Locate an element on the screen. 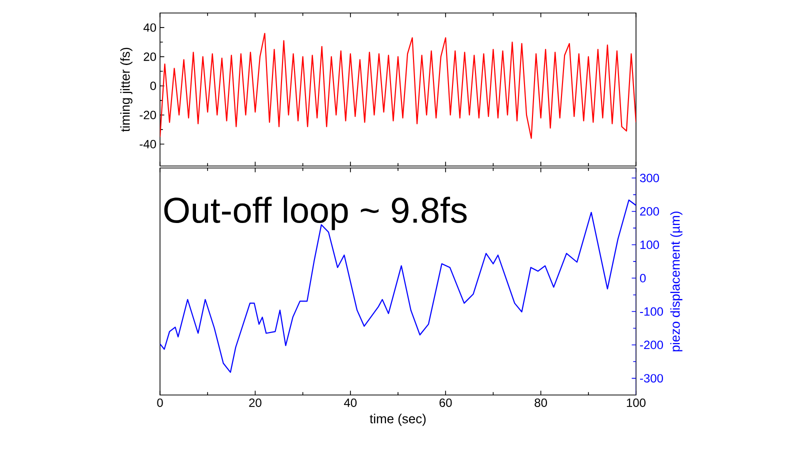  y2-tick-label: 300 is located at coordinates (650, 178).